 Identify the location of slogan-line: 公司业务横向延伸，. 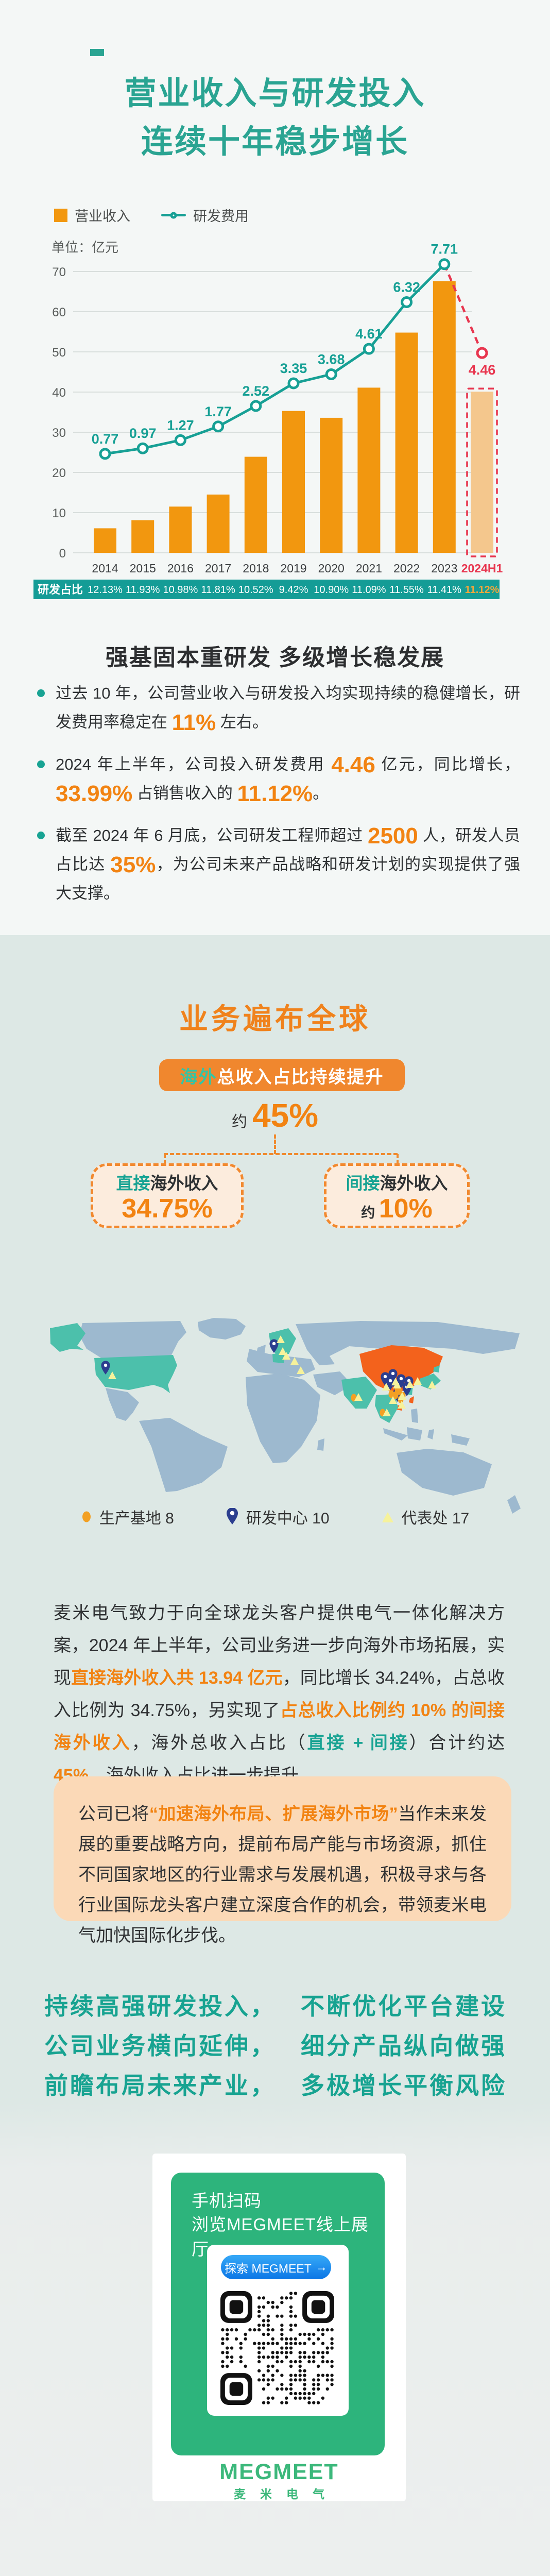
(160, 2045).